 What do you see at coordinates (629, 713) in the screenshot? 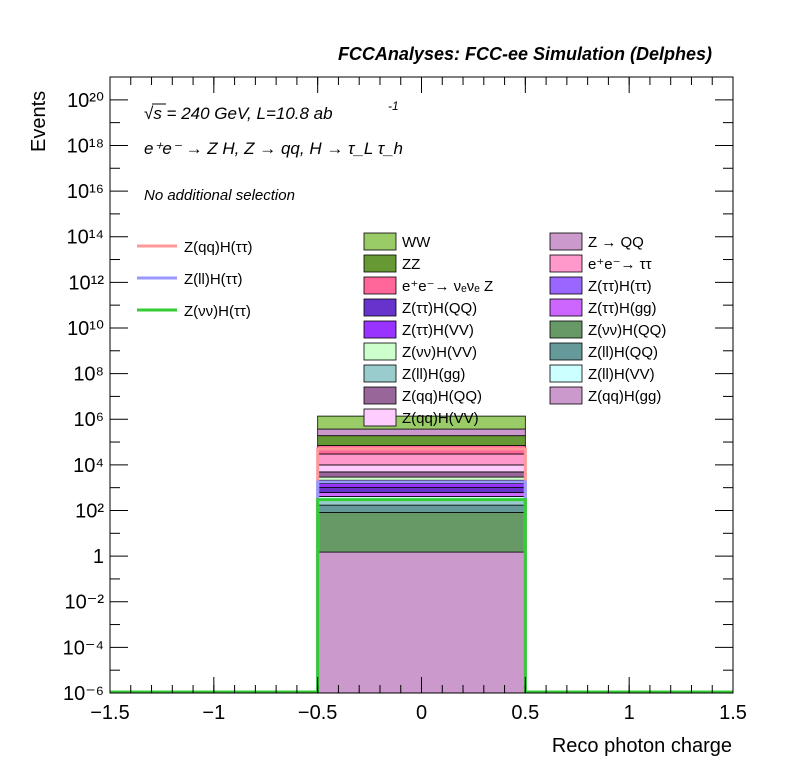
I see `x-tick-label-5: 1` at bounding box center [629, 713].